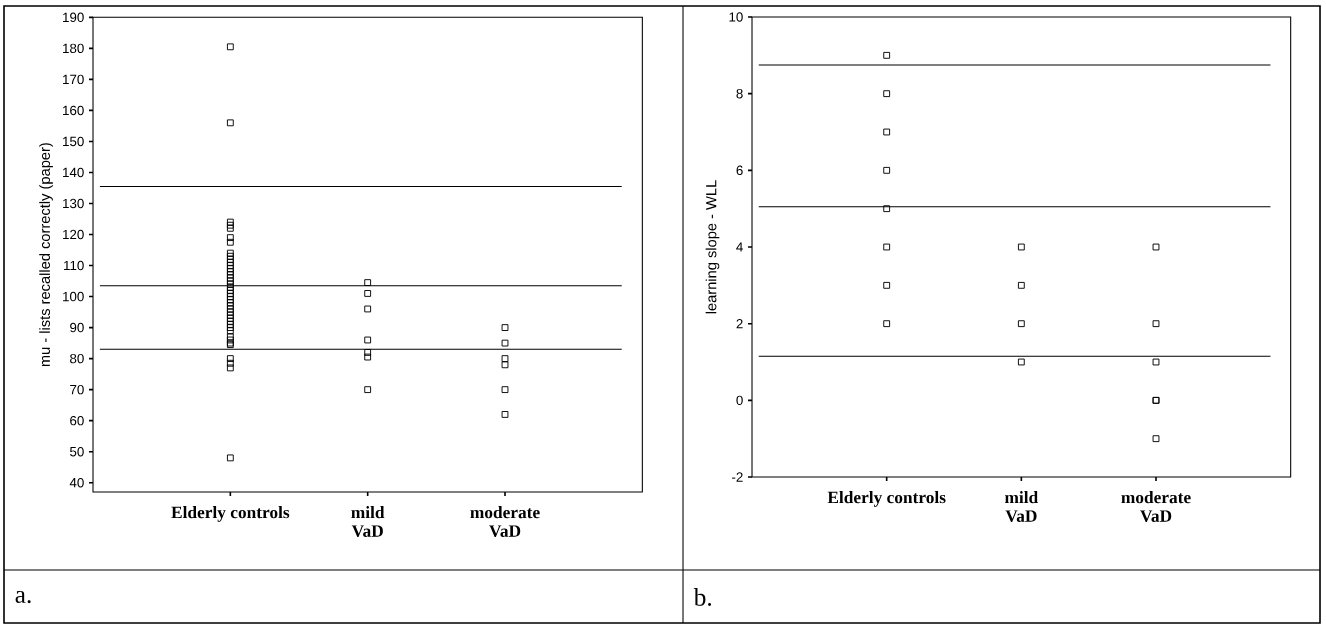 The width and height of the screenshot is (1326, 626). I want to click on y-tick-label: 100, so click(73, 296).